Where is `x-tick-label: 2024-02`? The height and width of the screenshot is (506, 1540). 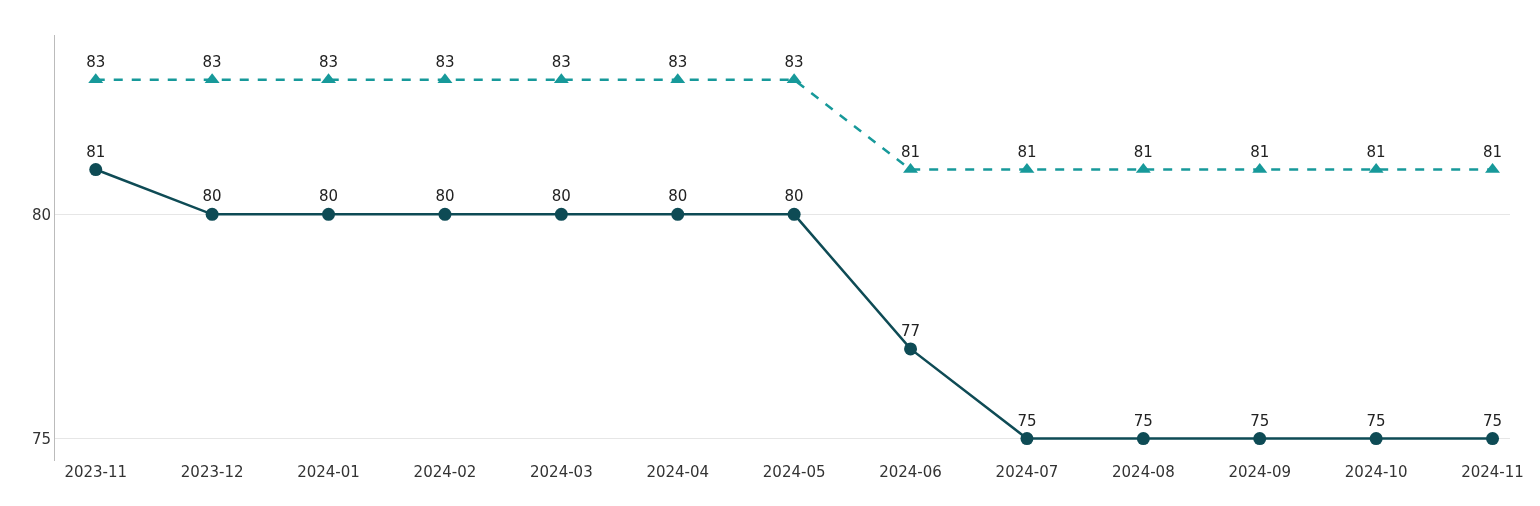
x-tick-label: 2024-02 is located at coordinates (445, 472).